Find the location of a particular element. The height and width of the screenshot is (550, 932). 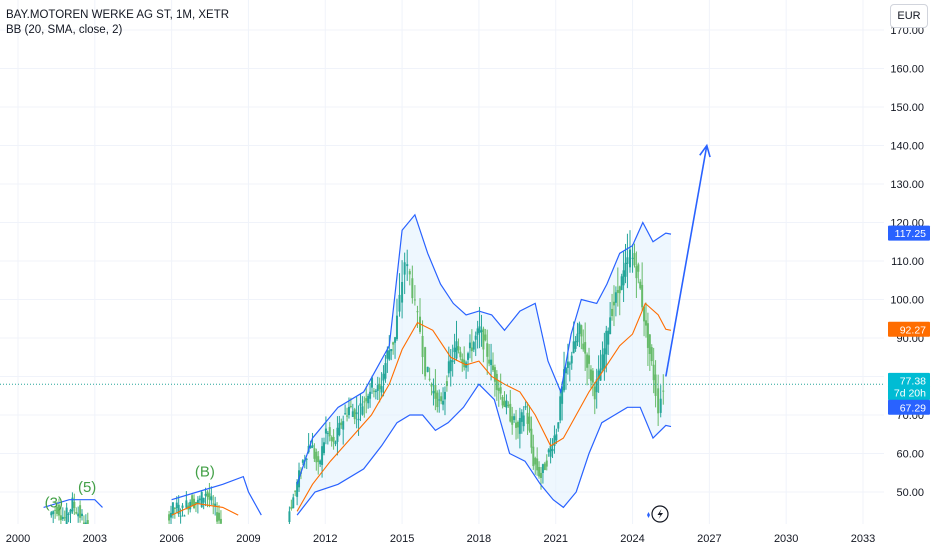

replay-icon is located at coordinates (658, 514).